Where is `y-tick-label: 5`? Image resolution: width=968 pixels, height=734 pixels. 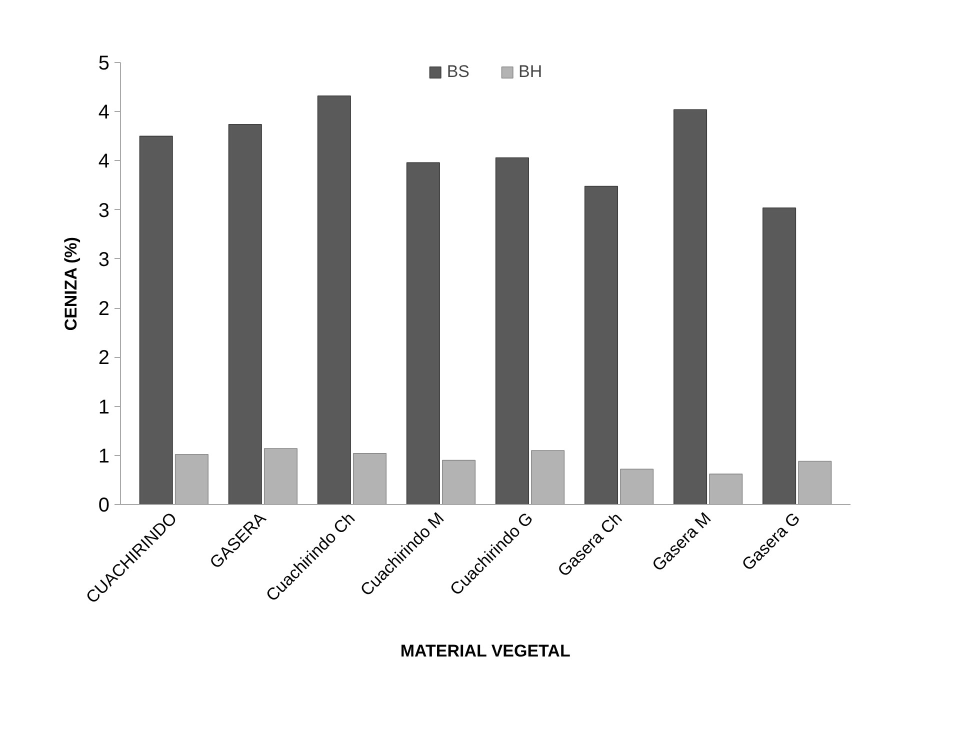
y-tick-label: 5 is located at coordinates (104, 63).